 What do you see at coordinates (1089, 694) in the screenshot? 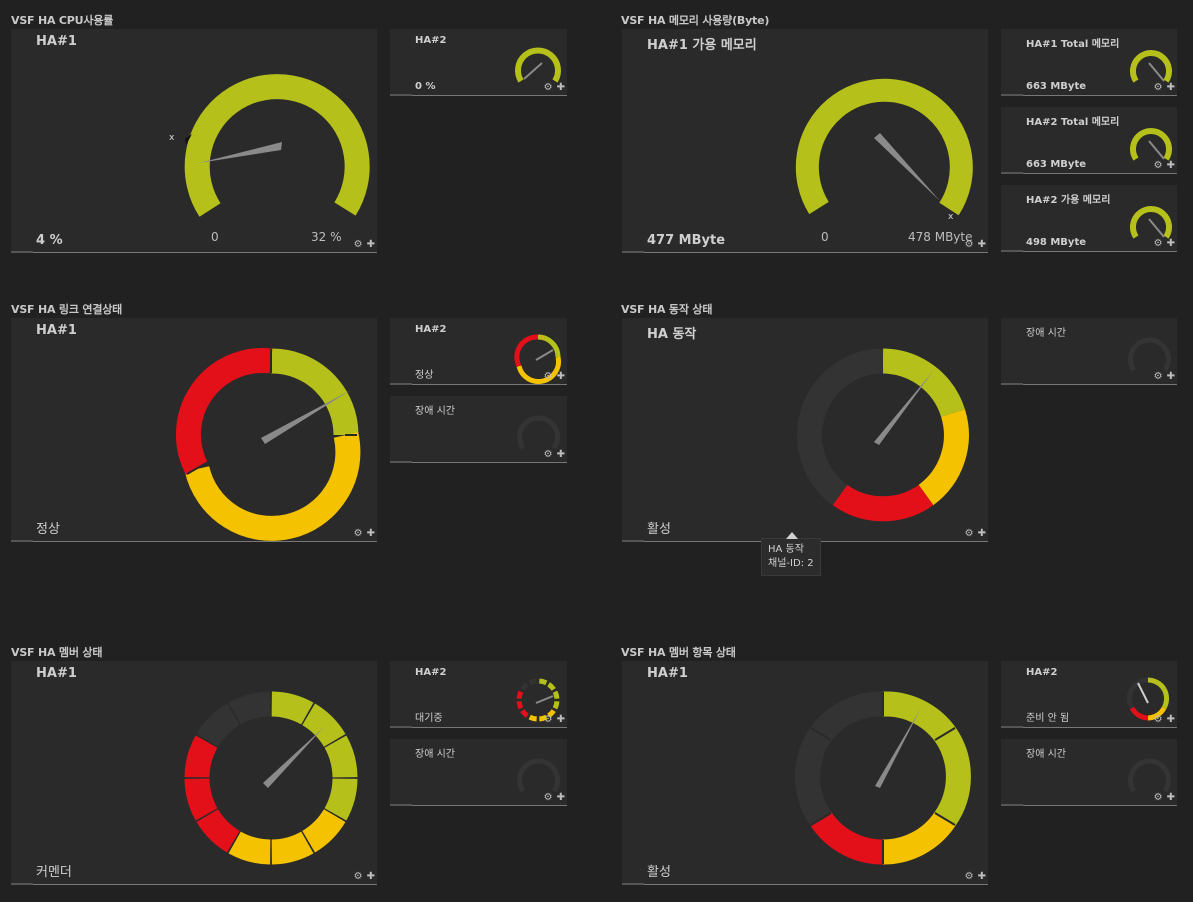
I see `member-item-ha2-card: HA#2 준비 안 됨 ⚙ ✚` at bounding box center [1089, 694].